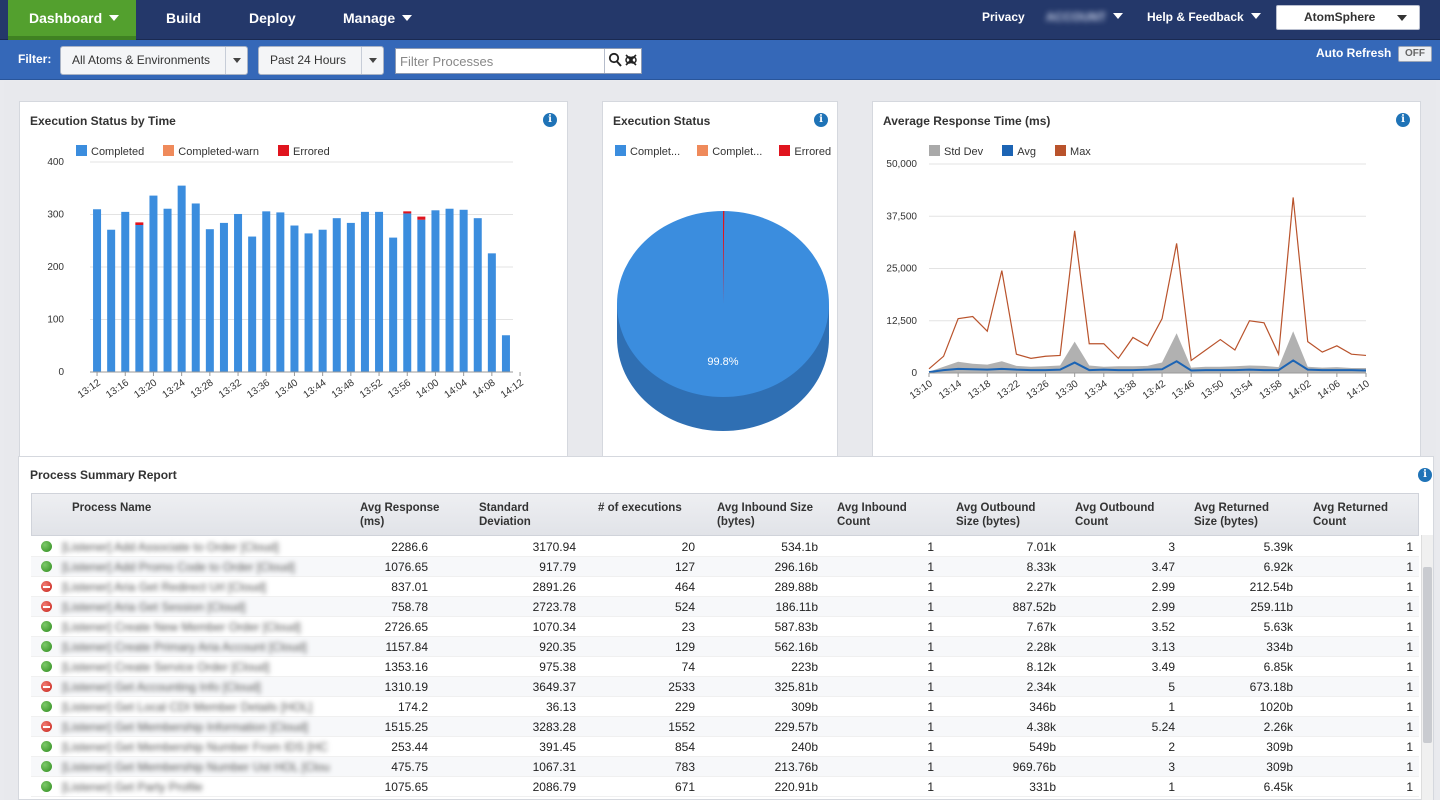 The width and height of the screenshot is (1440, 800). I want to click on series-max-line, so click(1147, 283).